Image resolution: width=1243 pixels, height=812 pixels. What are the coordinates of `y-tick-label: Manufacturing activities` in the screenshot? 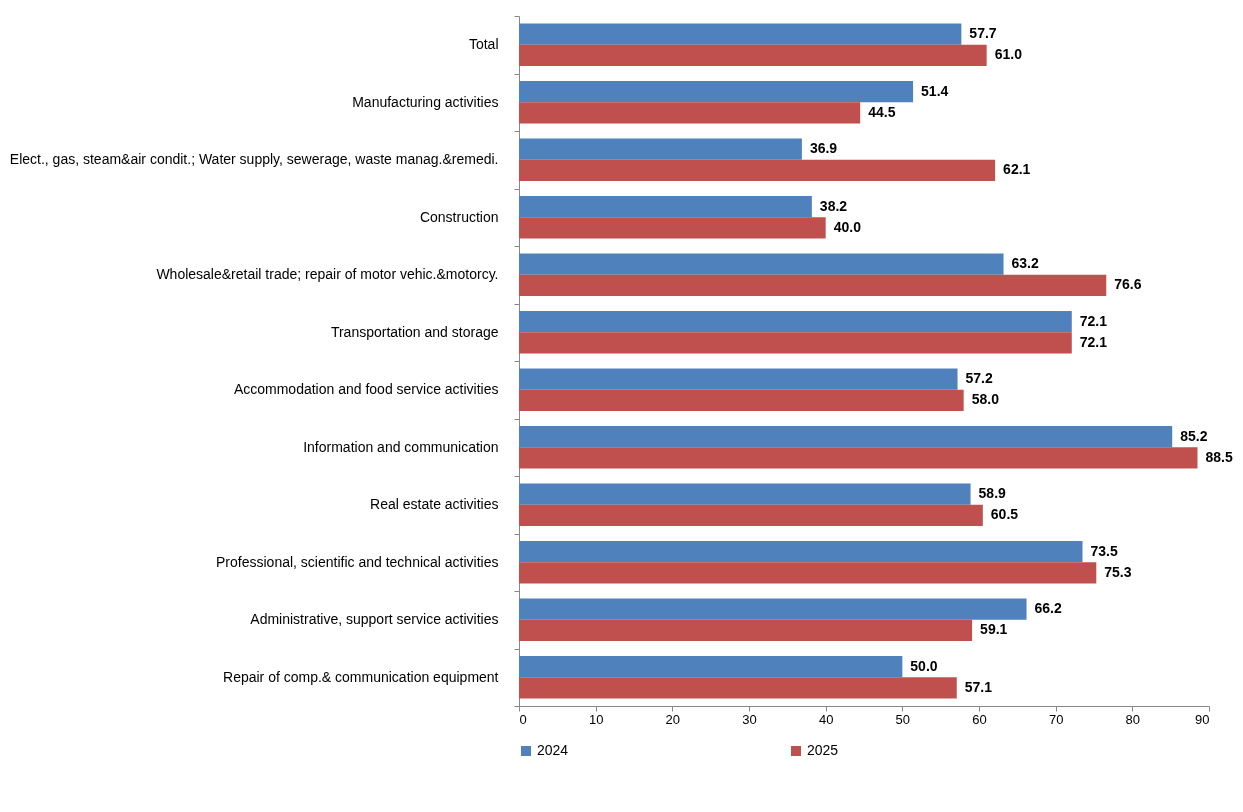 It's located at (425, 101).